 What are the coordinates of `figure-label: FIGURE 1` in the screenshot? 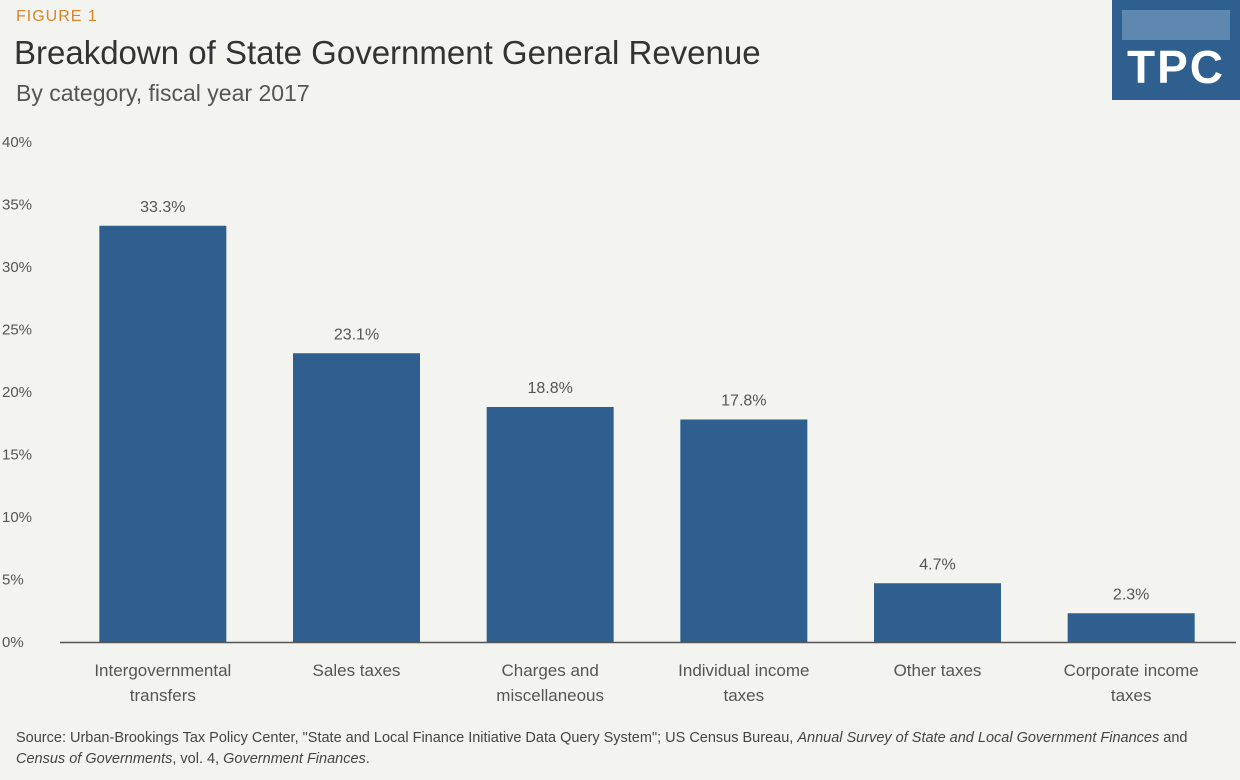 It's located at (57, 16).